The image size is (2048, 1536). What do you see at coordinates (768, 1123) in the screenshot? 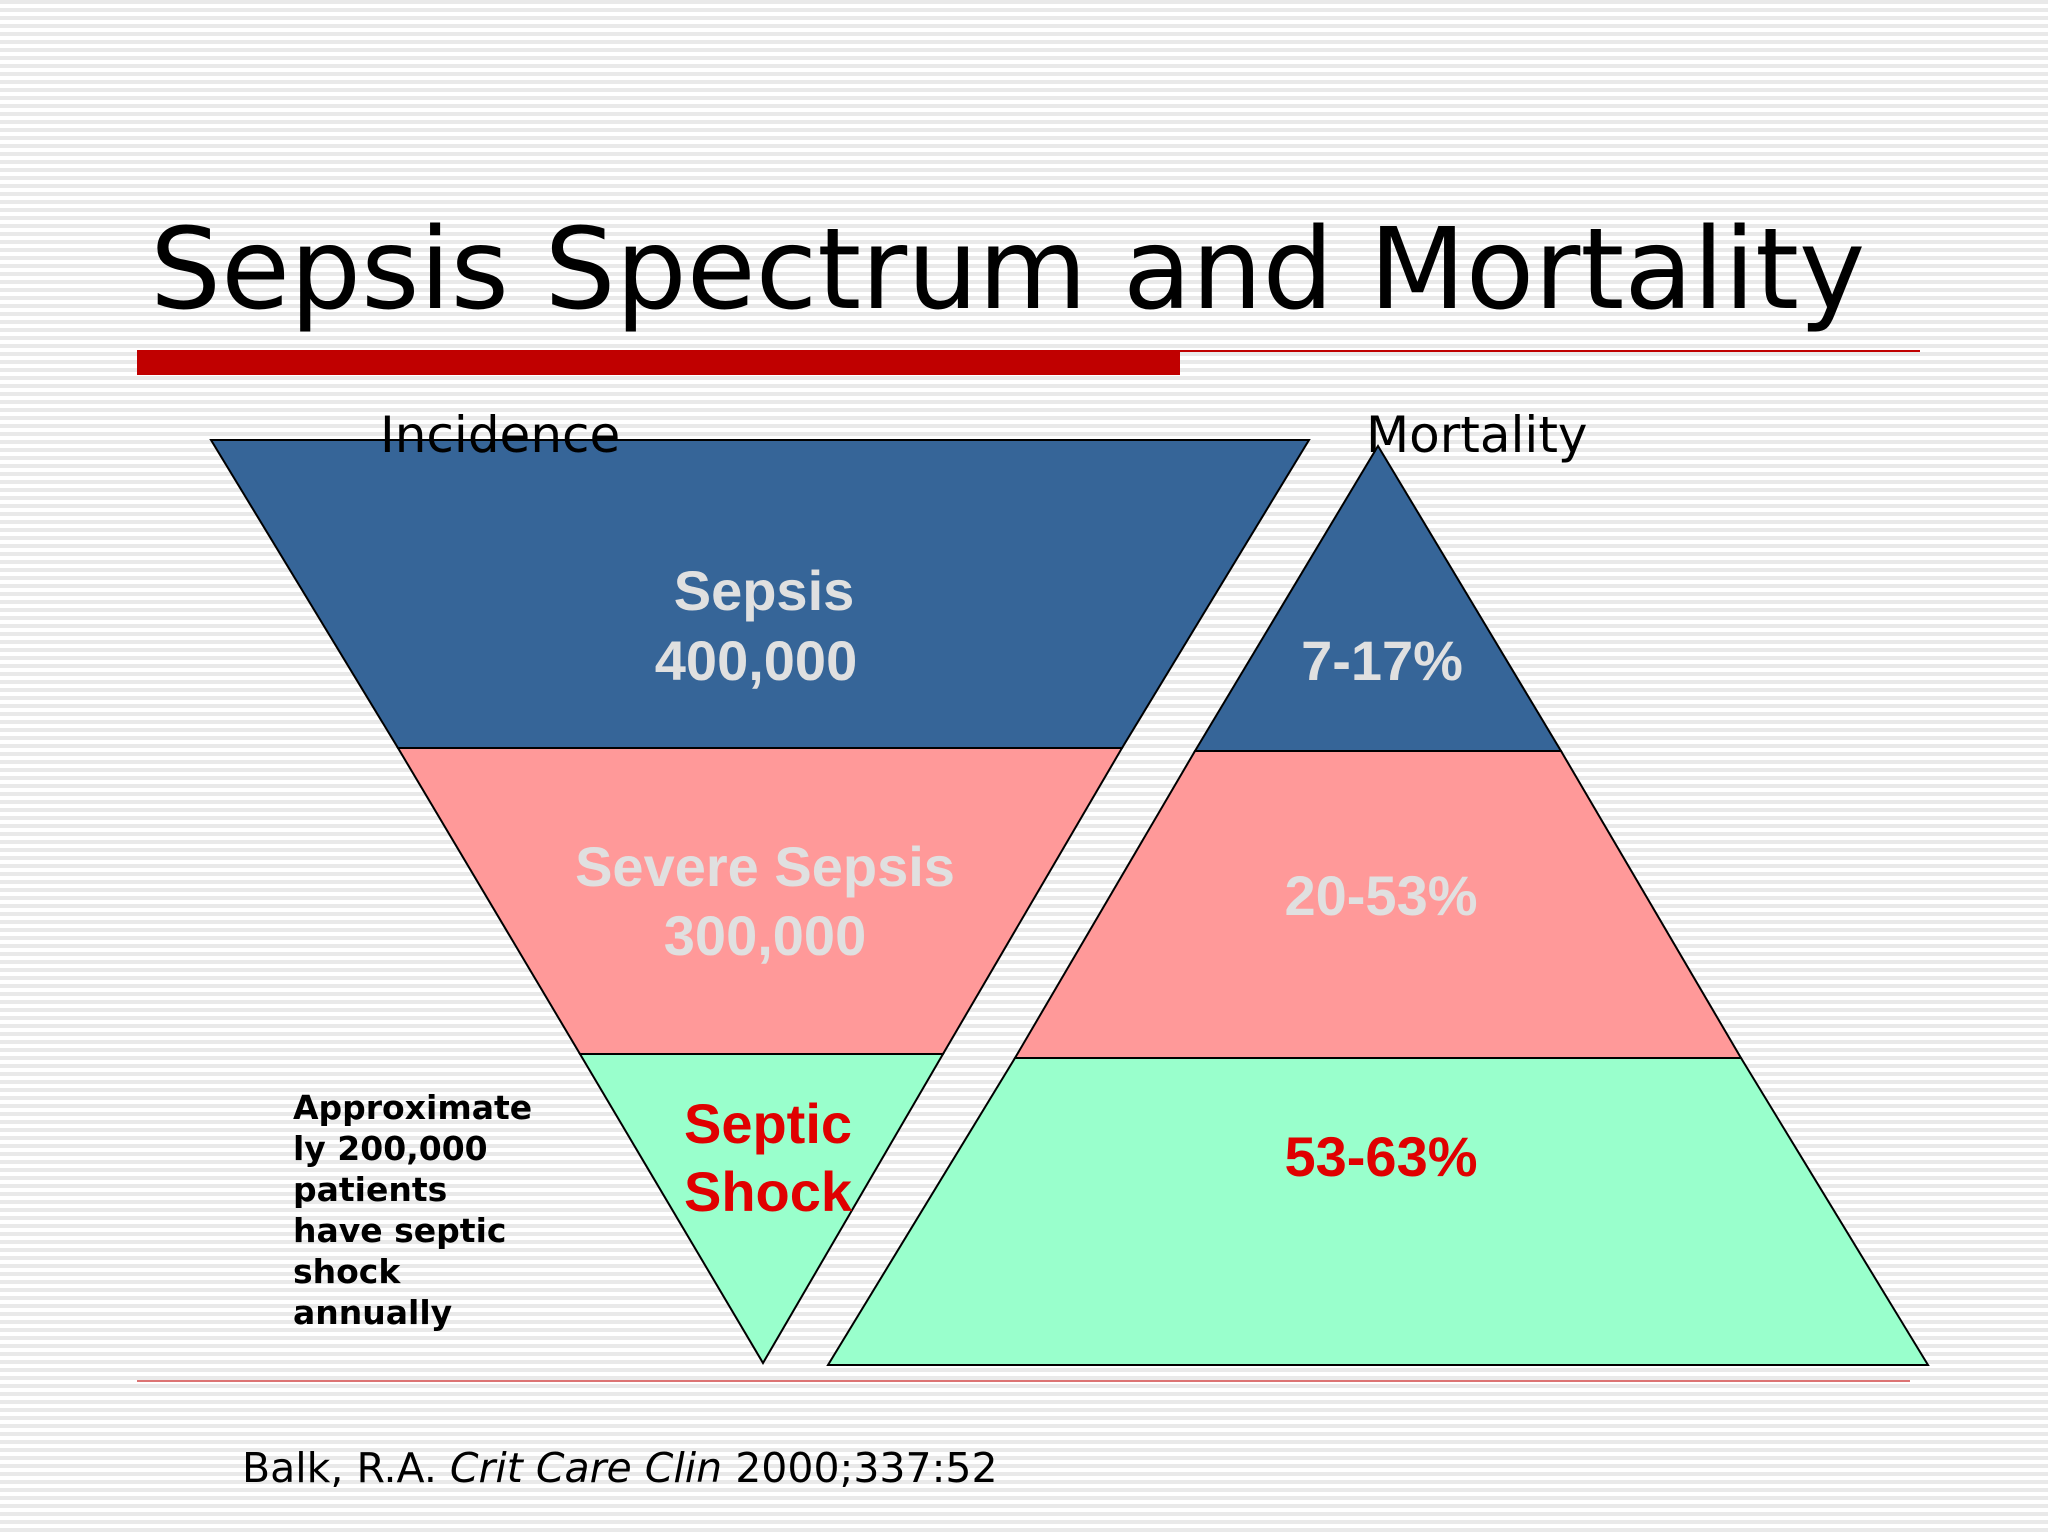
I see `incidence-septic-shock-name: Septic` at bounding box center [768, 1123].